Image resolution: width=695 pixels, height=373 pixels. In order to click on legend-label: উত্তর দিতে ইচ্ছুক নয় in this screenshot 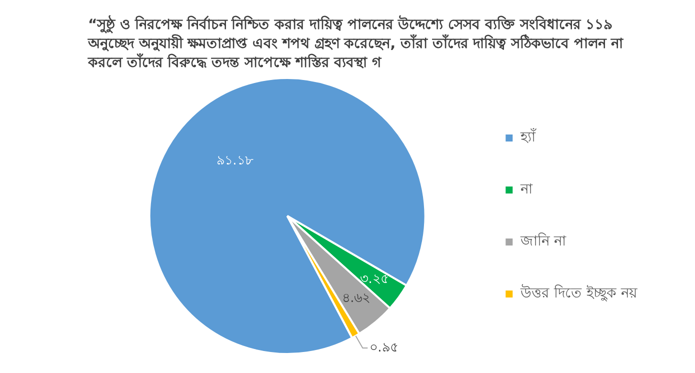, I will do `click(579, 293)`.